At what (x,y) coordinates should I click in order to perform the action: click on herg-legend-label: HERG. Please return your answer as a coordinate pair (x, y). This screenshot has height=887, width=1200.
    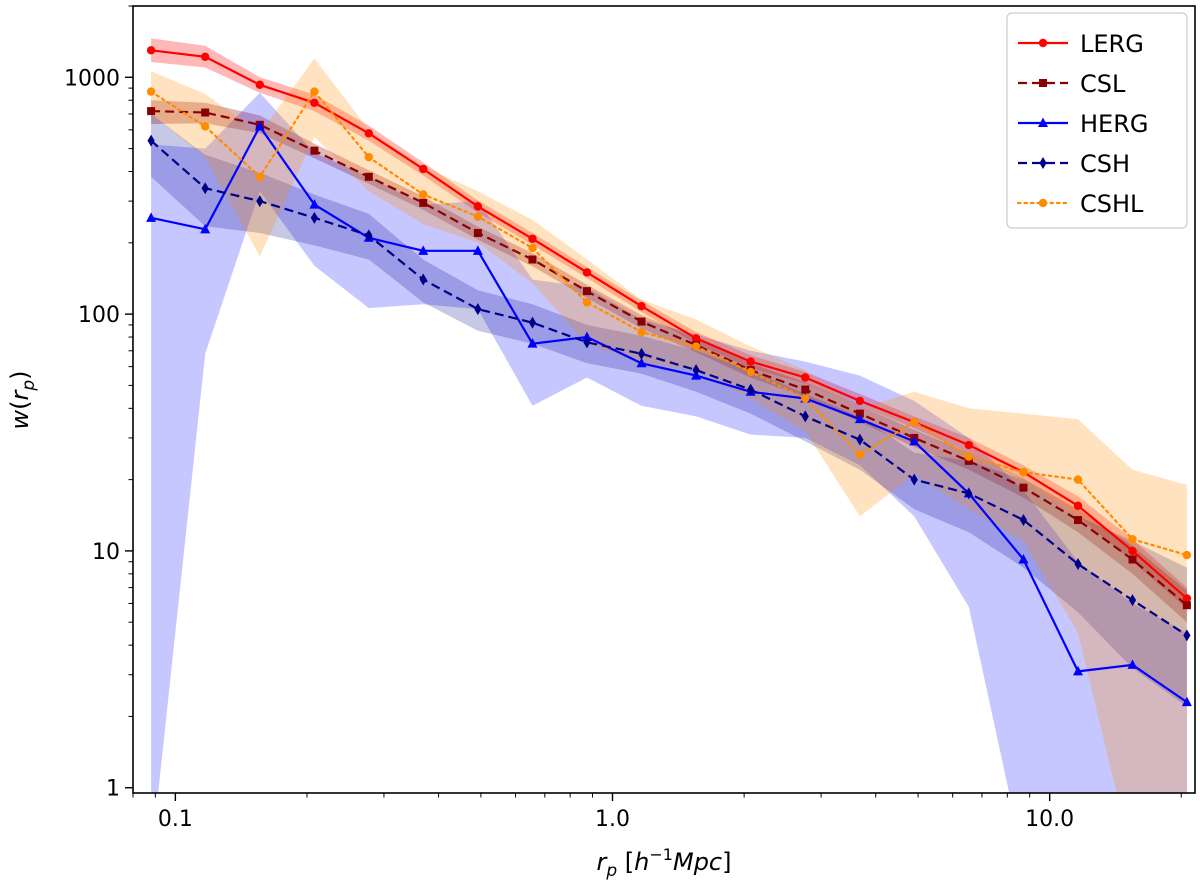
    Looking at the image, I should click on (1114, 124).